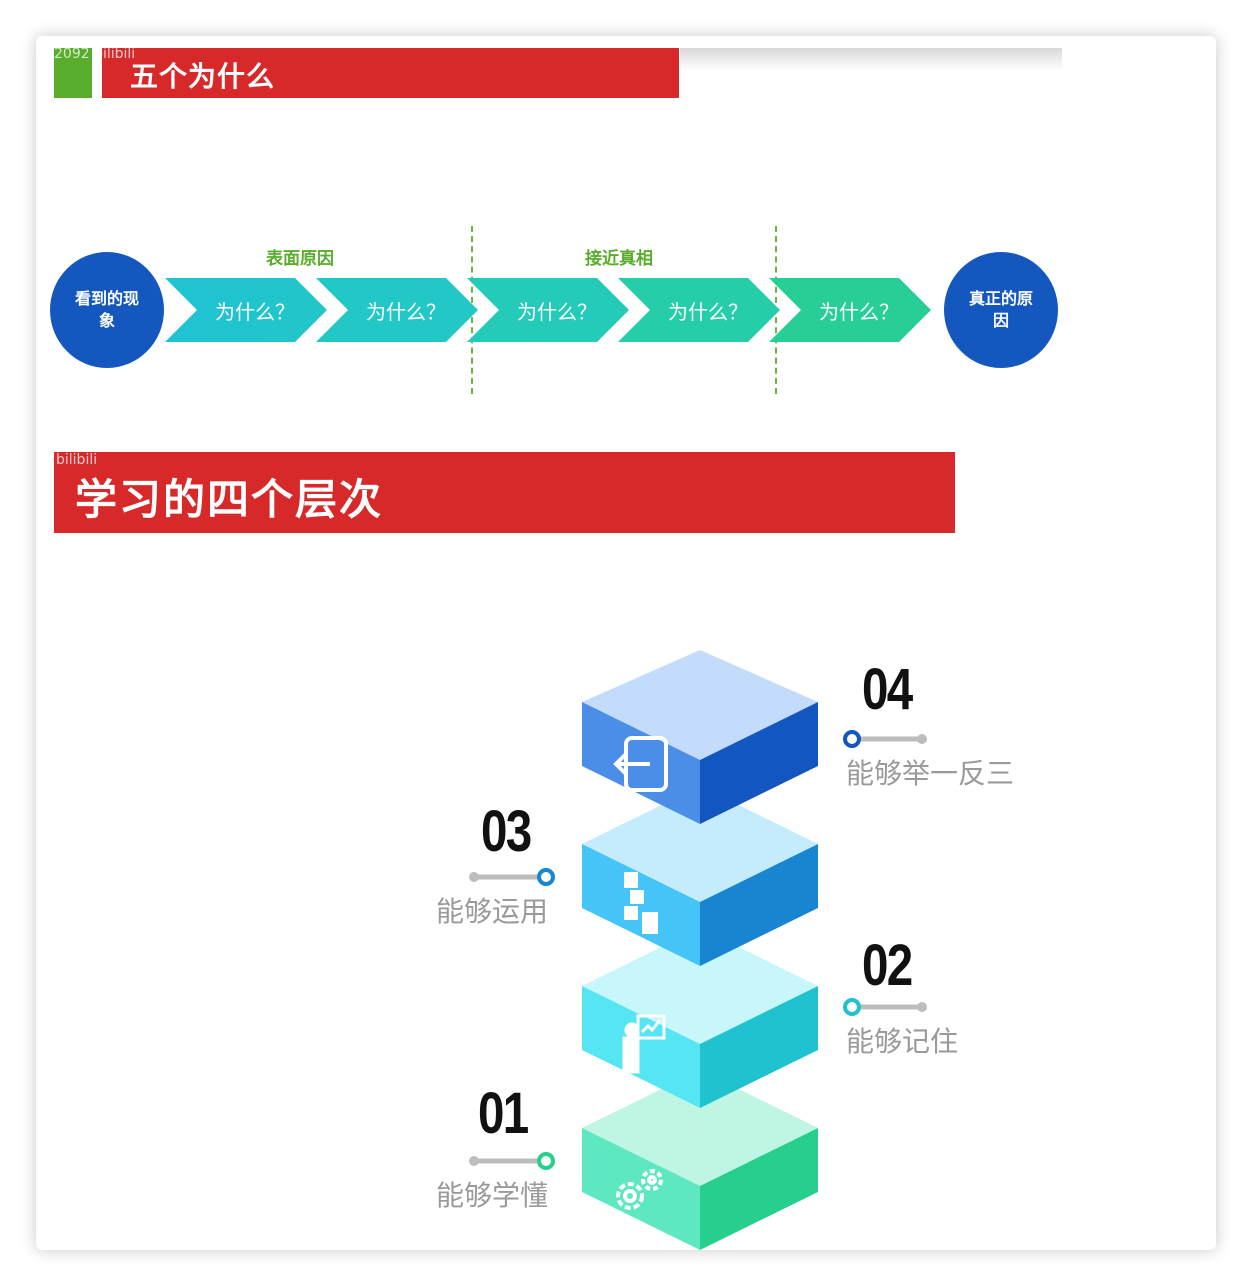 The image size is (1252, 1286). What do you see at coordinates (640, 764) in the screenshot?
I see `exit-arrow-icon` at bounding box center [640, 764].